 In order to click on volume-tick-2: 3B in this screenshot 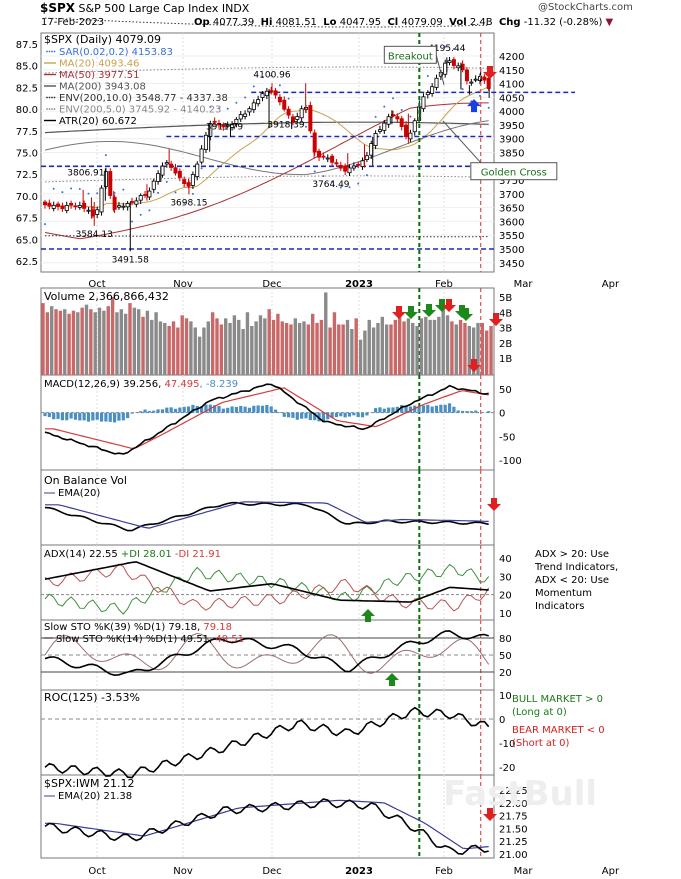, I will do `click(505, 329)`.